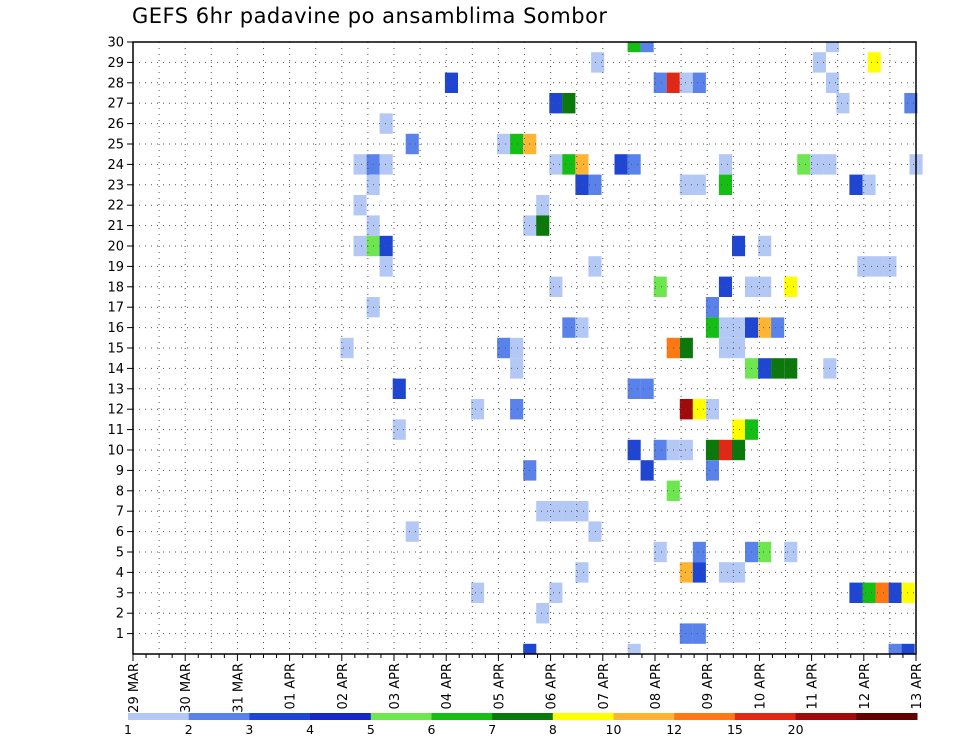 The image size is (960, 746). What do you see at coordinates (521, 725) in the screenshot?
I see `legend-layer: 1 2 3 4 5 6 7 8 10 12 15 20` at bounding box center [521, 725].